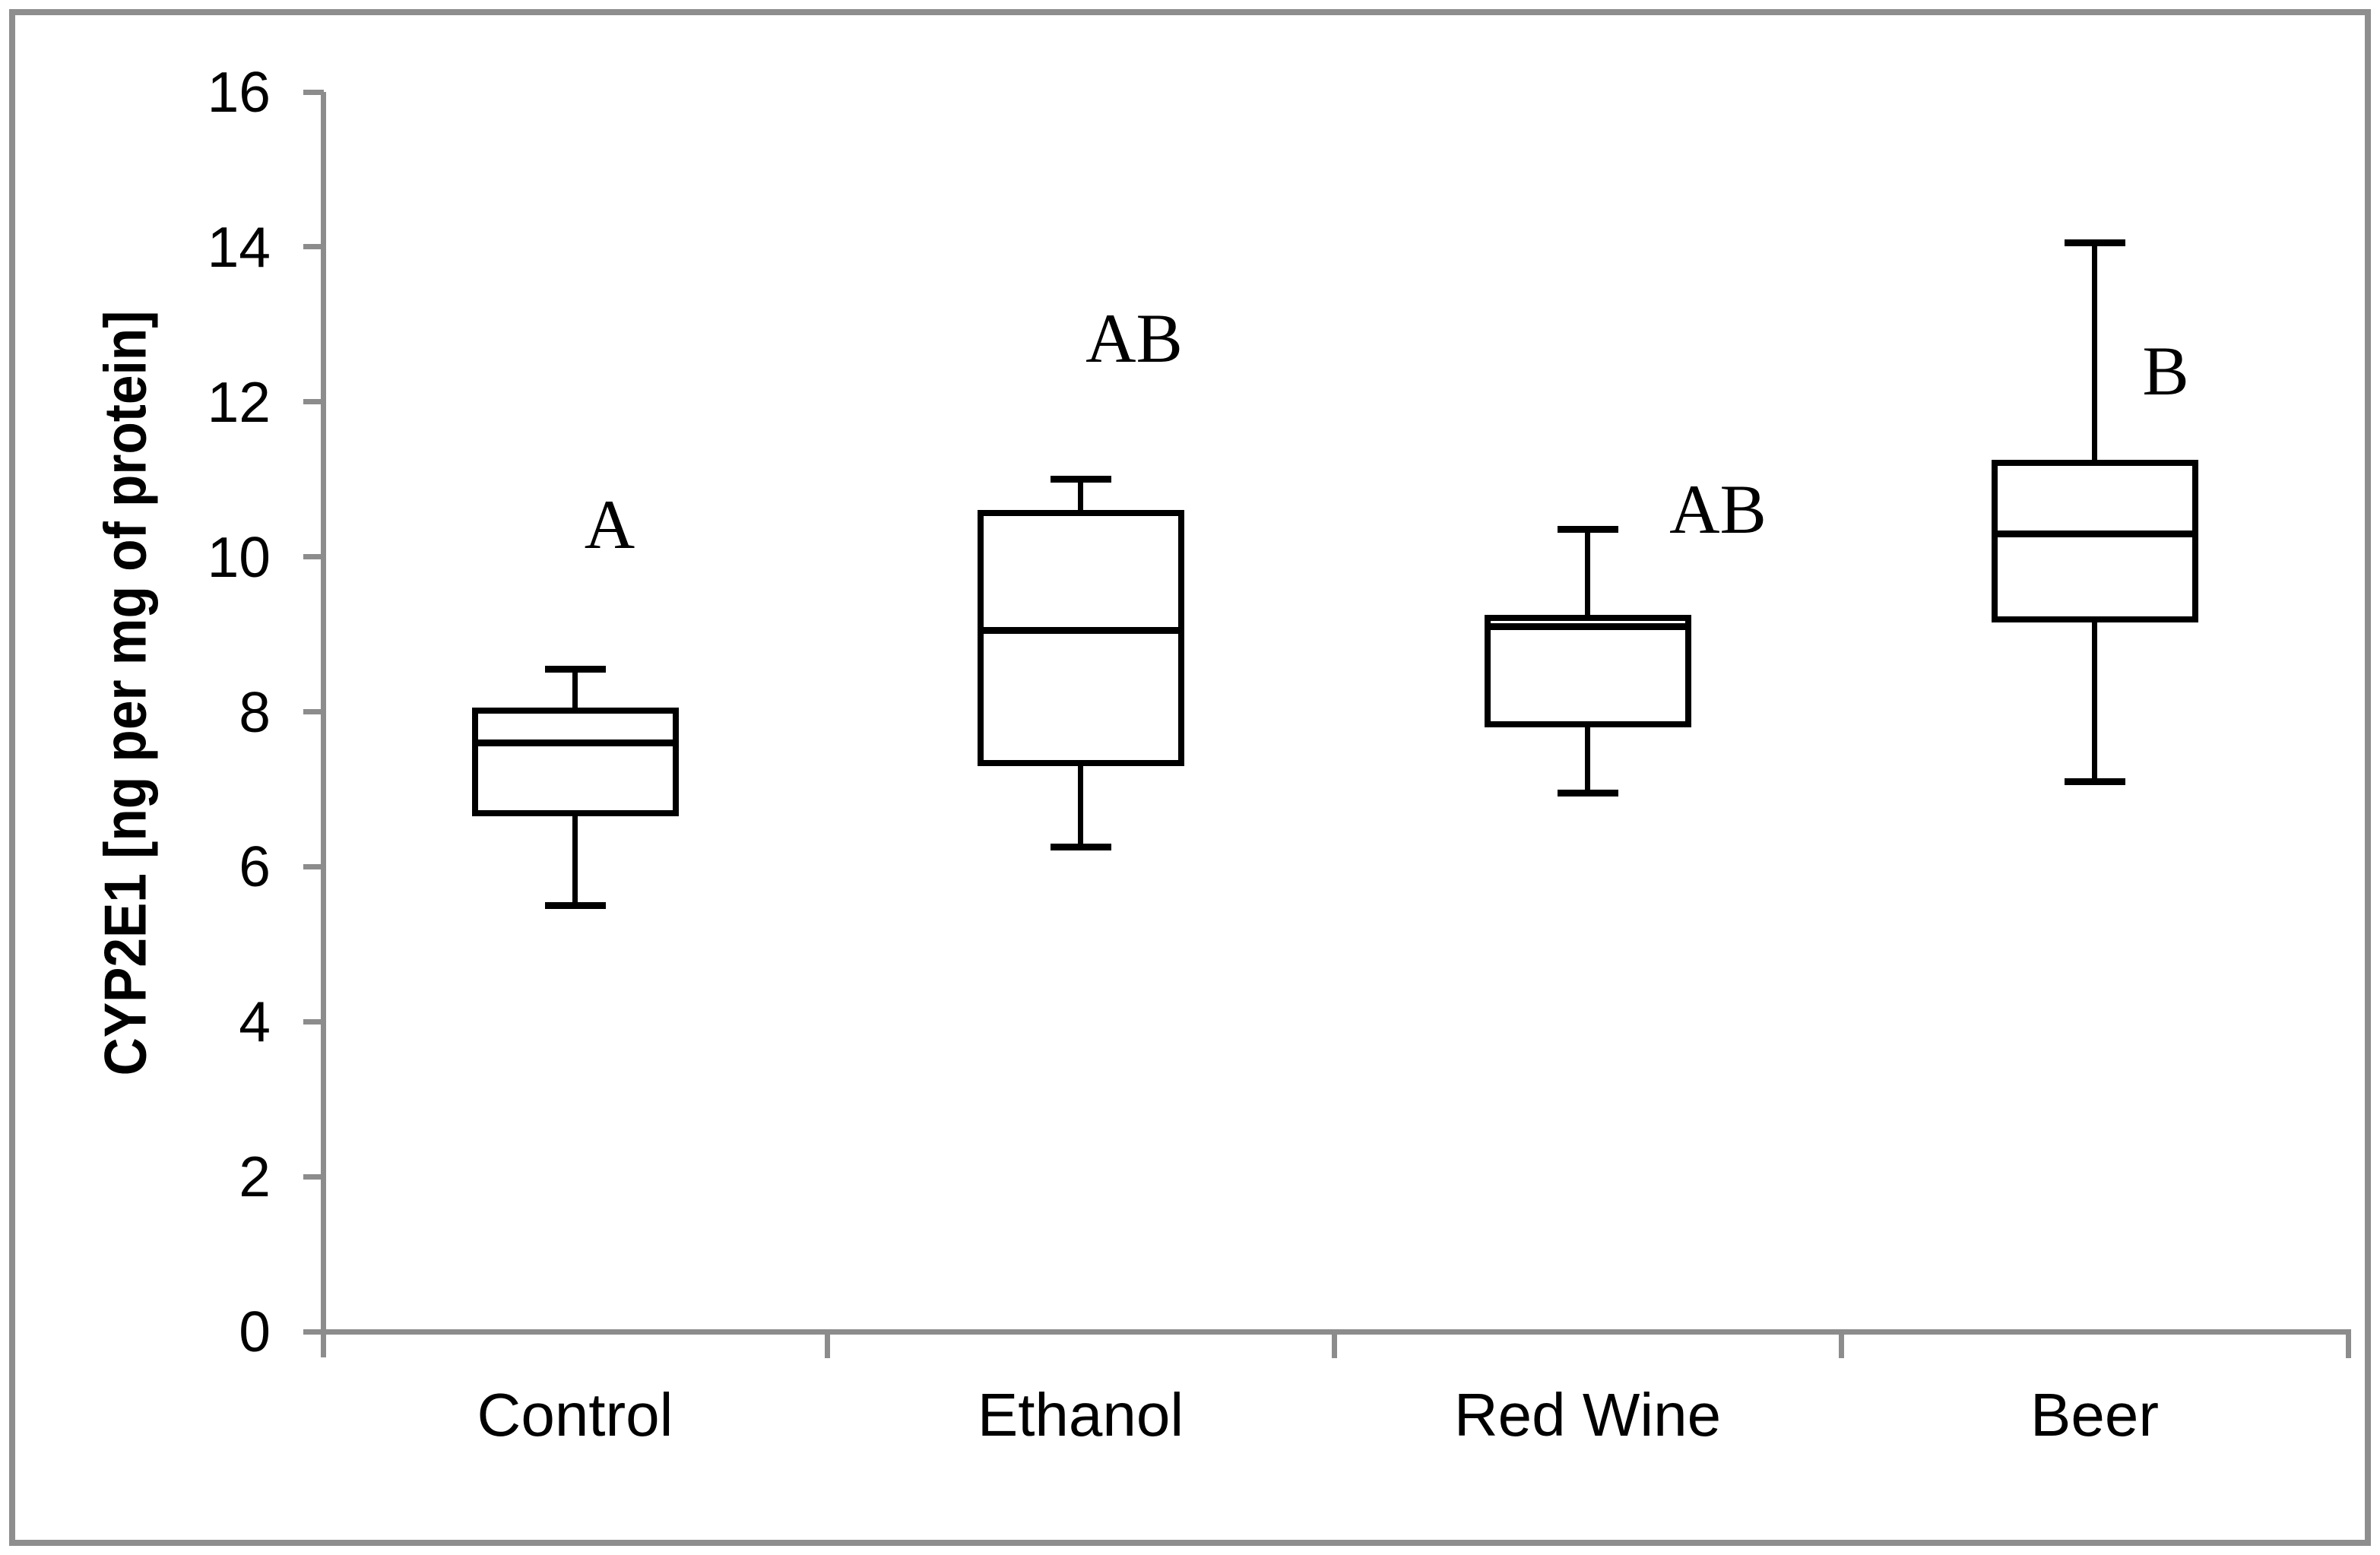  What do you see at coordinates (255, 1331) in the screenshot?
I see `y-tick-label: 0` at bounding box center [255, 1331].